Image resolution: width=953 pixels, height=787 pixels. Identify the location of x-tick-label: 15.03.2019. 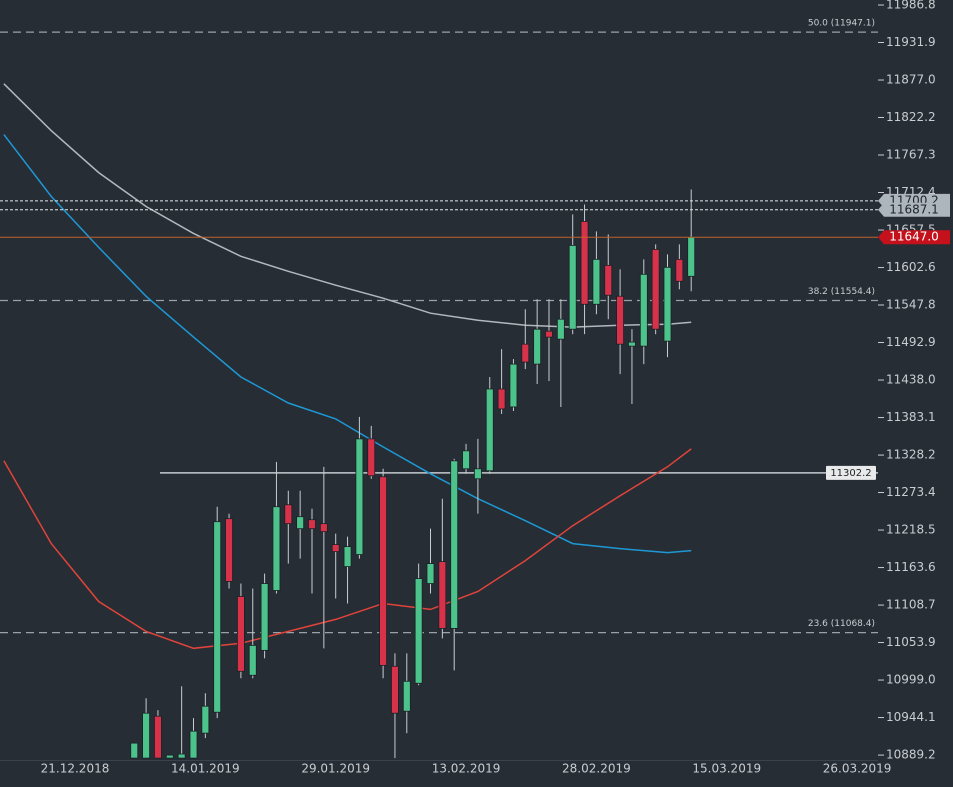
(726, 769).